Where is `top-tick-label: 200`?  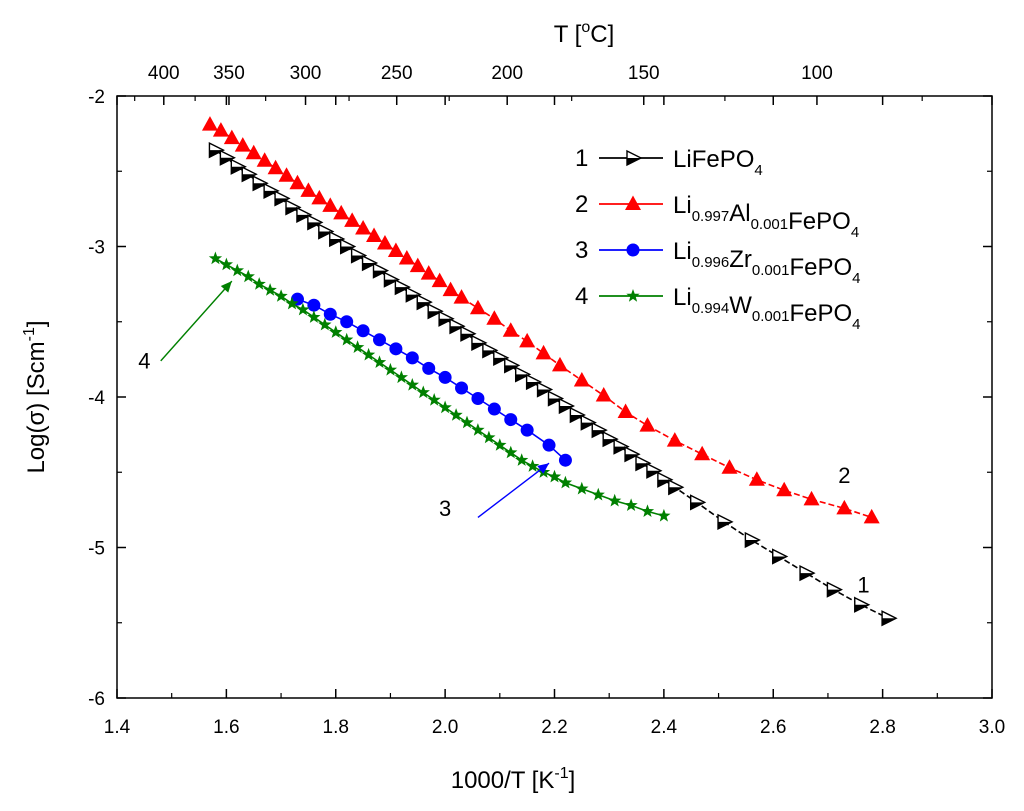
top-tick-label: 200 is located at coordinates (507, 73).